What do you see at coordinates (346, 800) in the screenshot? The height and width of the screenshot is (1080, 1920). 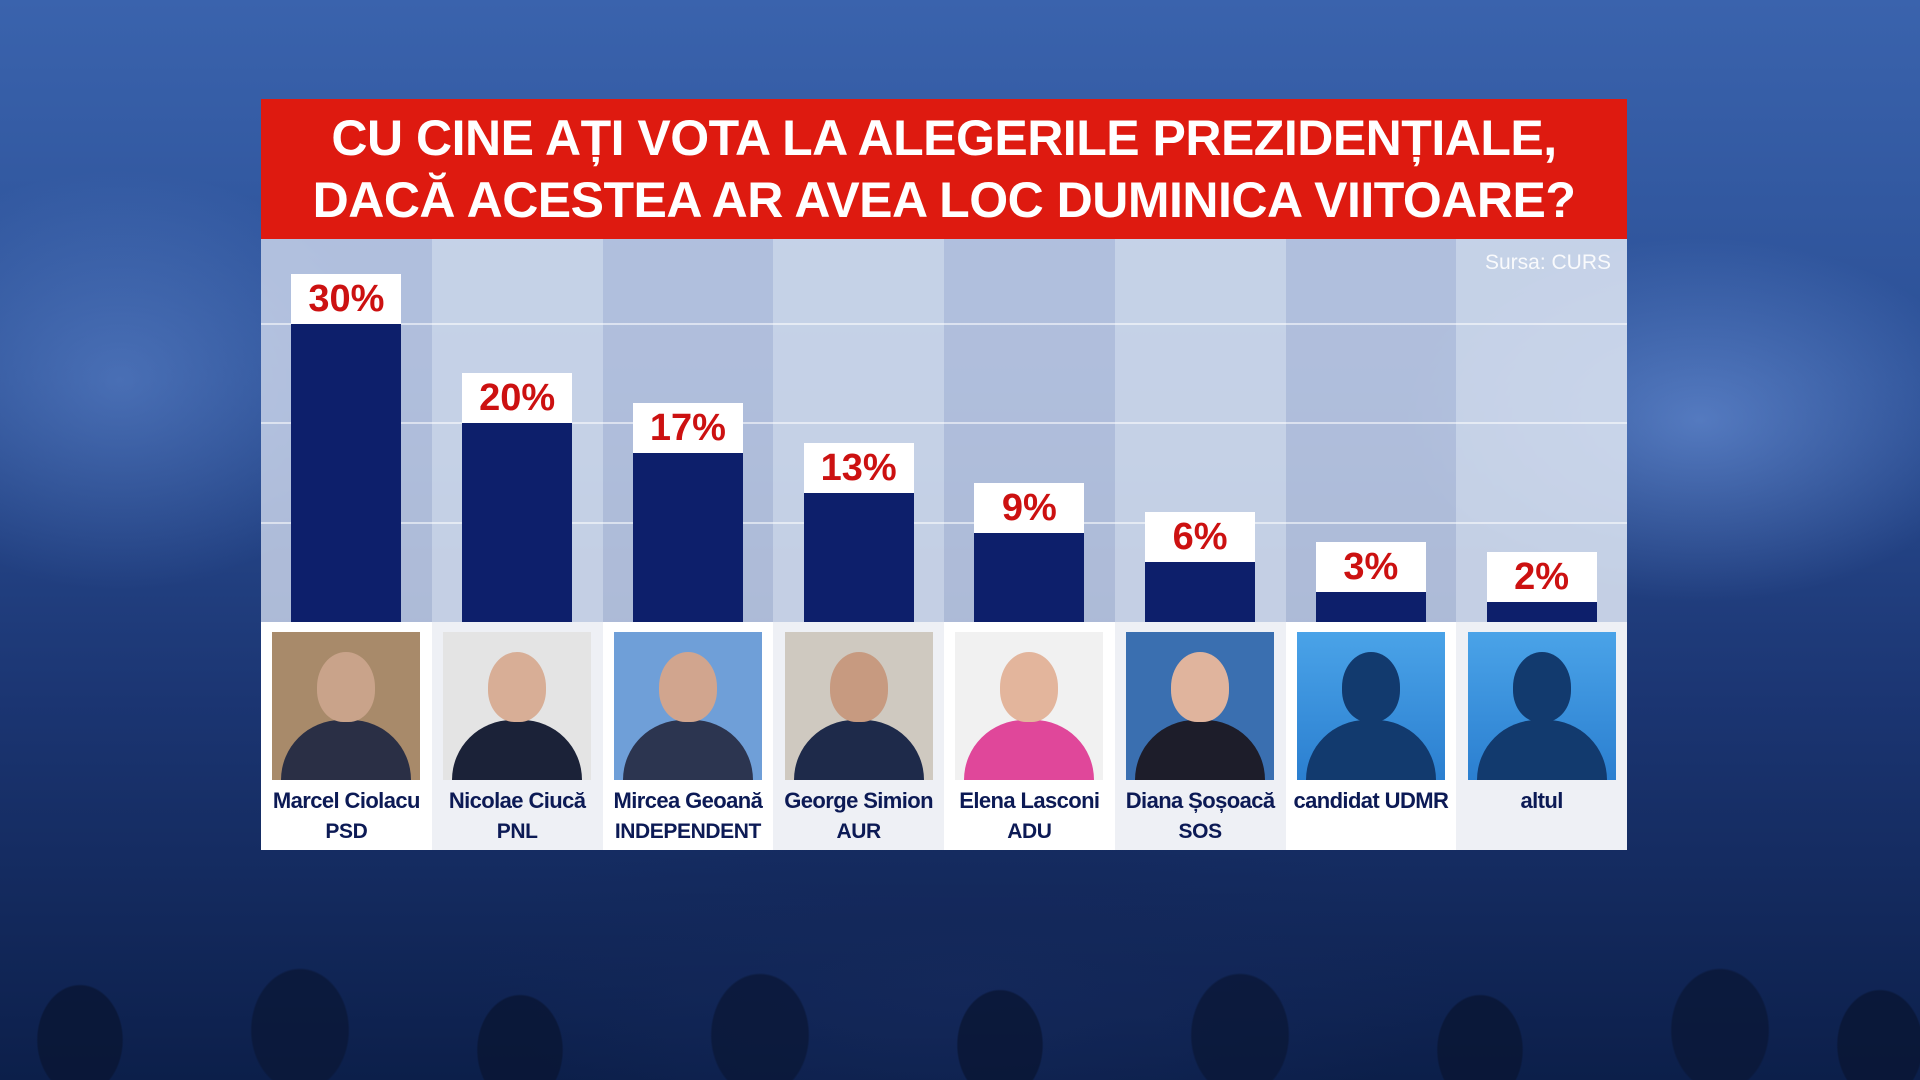 I see `candidate-name: Marcel Ciolacu` at bounding box center [346, 800].